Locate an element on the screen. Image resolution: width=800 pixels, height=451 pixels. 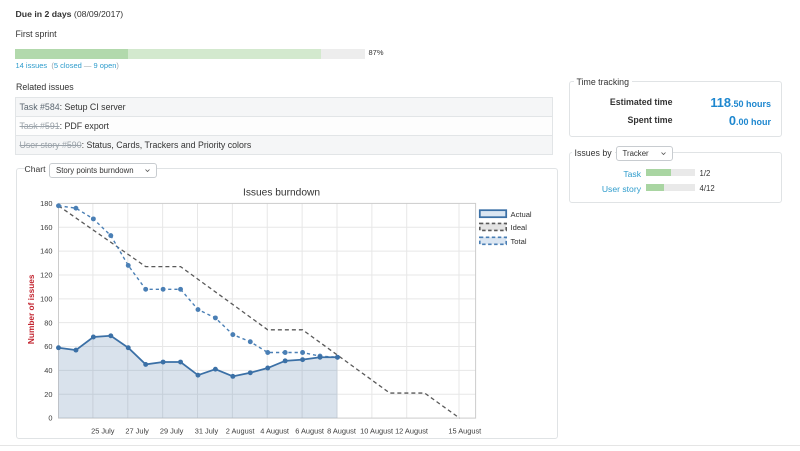
svg-text: 29 July is located at coordinates (172, 430).